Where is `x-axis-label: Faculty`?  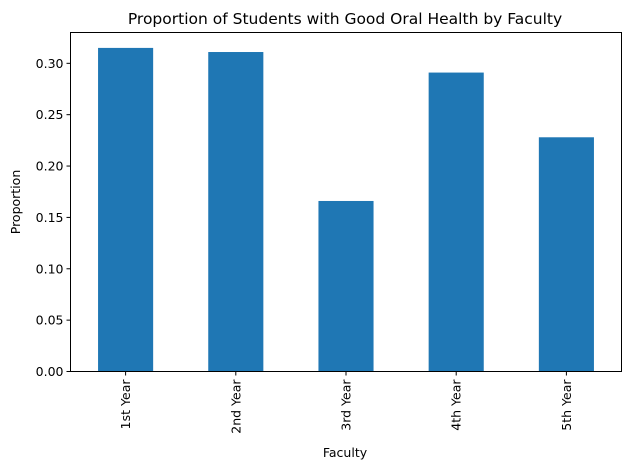 x-axis-label: Faculty is located at coordinates (345, 452).